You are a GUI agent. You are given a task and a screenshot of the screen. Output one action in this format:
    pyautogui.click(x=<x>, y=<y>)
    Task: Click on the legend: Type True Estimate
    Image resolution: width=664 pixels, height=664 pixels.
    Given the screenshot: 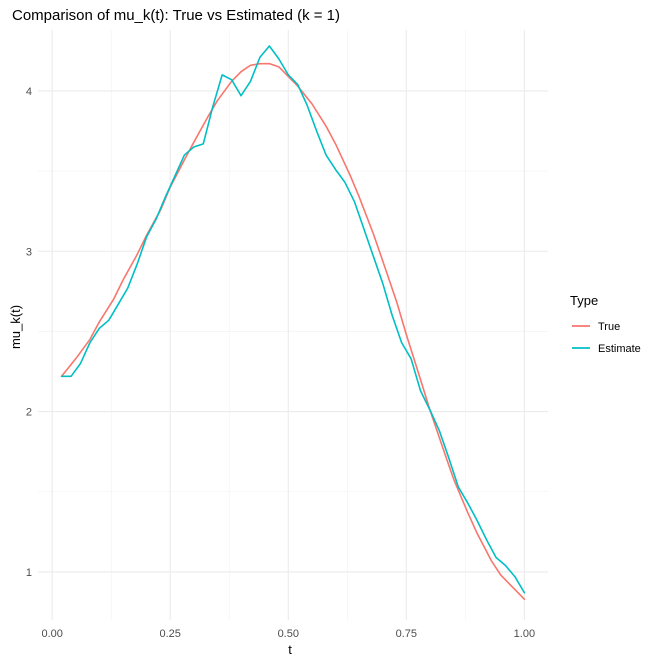 What is the action you would take?
    pyautogui.click(x=605, y=324)
    